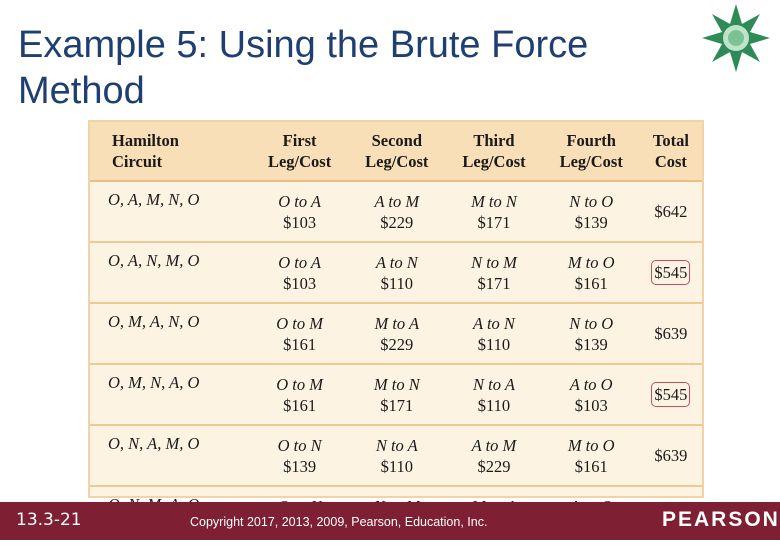 This screenshot has height=546, width=780. Describe the element at coordinates (170, 152) in the screenshot. I see `header-hamilton-circuit: Hamilton Circuit` at that location.